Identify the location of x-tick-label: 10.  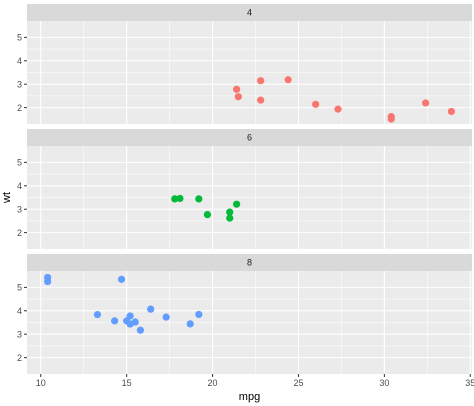
(41, 383).